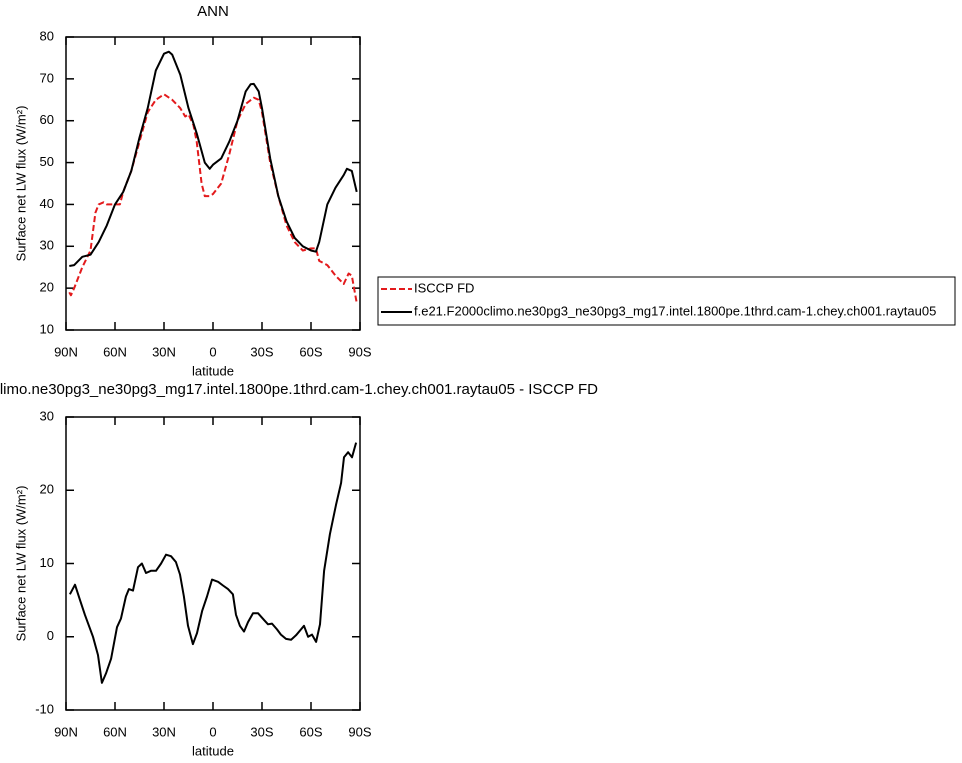 The width and height of the screenshot is (962, 763). Describe the element at coordinates (47, 119) in the screenshot. I see `y-tick-label: 60` at that location.